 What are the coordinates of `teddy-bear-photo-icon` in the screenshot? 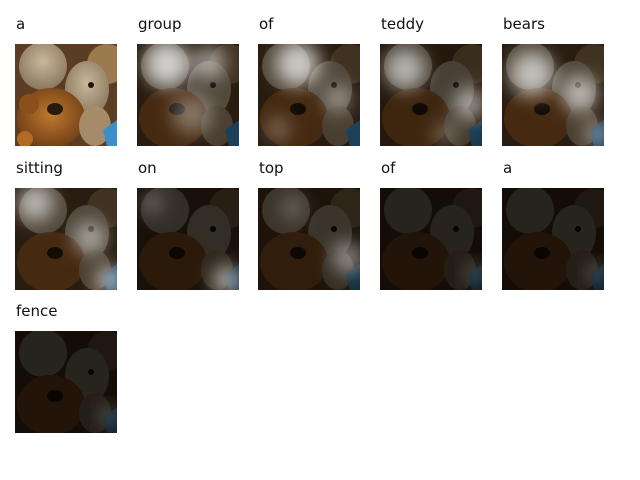 It's located at (66, 95).